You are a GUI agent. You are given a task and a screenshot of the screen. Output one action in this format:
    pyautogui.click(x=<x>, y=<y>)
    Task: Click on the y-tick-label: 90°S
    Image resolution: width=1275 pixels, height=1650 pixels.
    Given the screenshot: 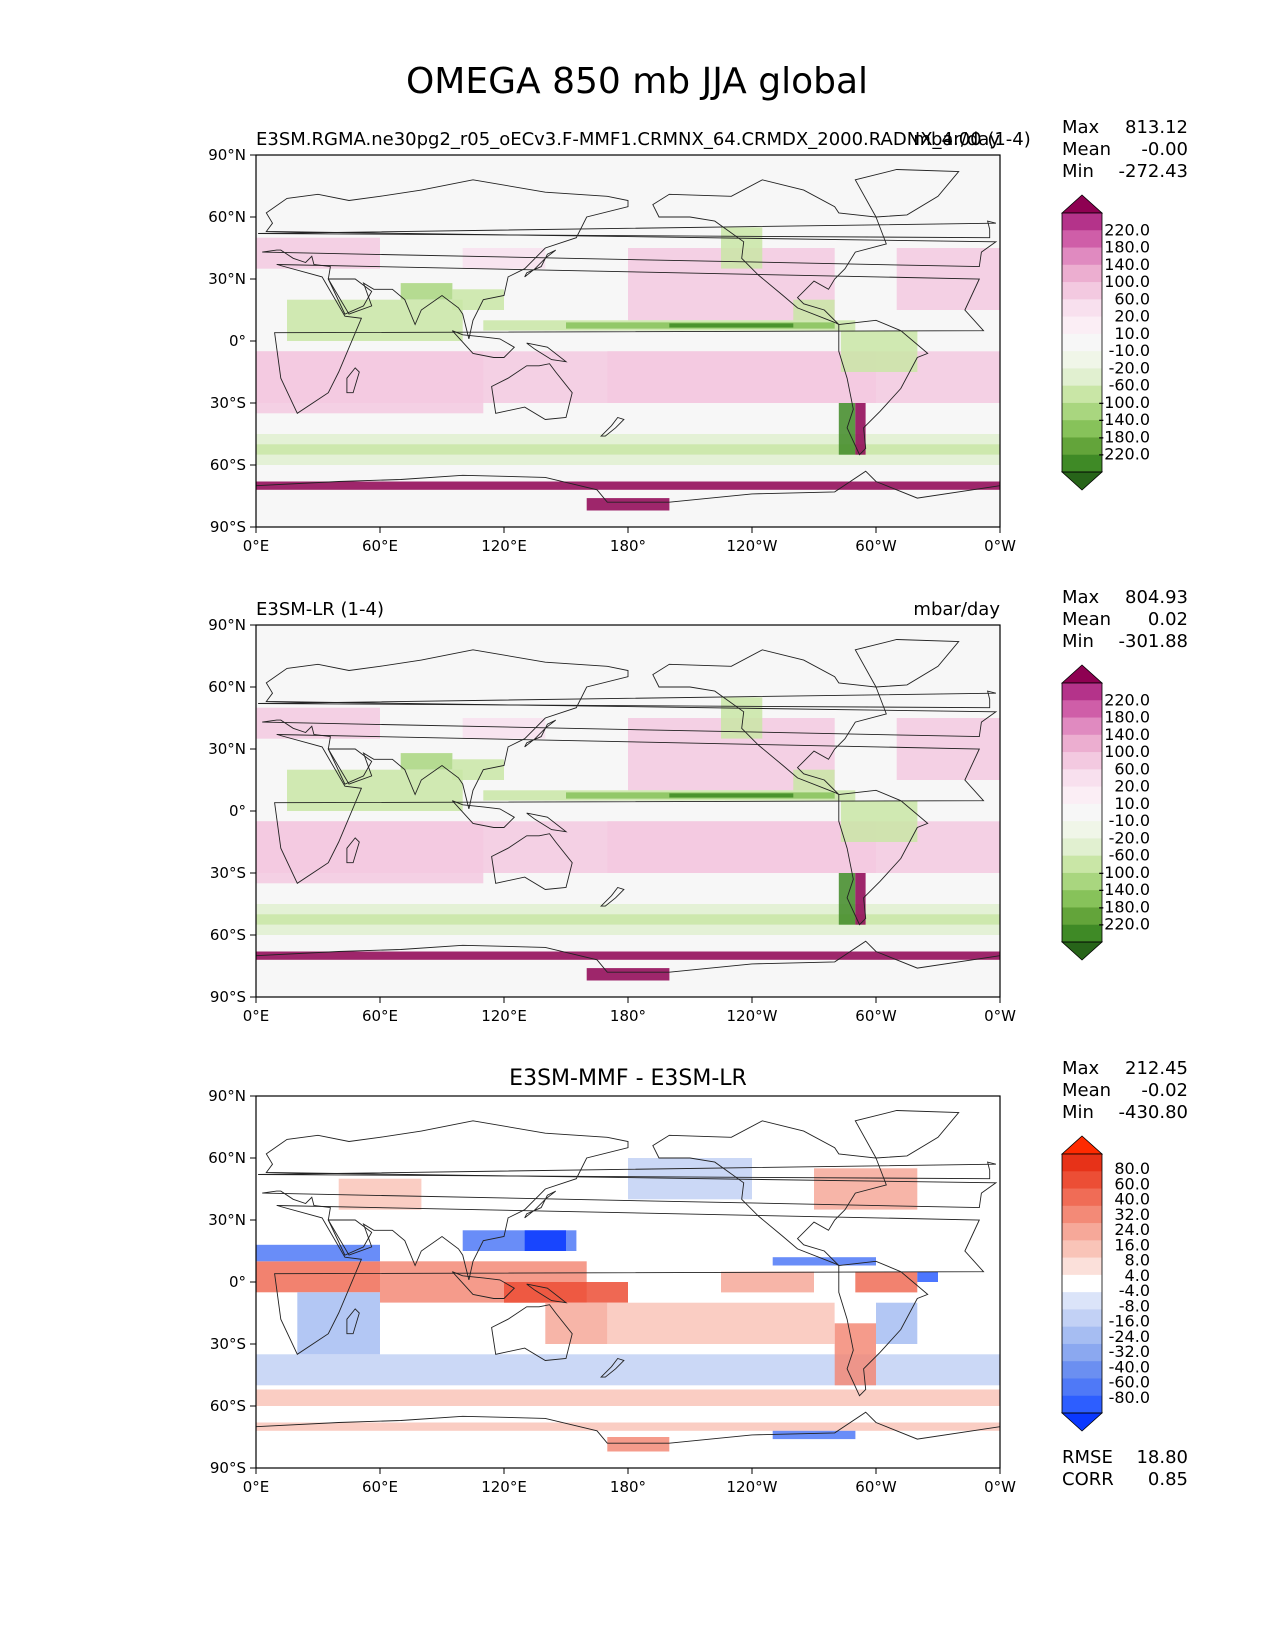 What is the action you would take?
    pyautogui.click(x=228, y=1468)
    